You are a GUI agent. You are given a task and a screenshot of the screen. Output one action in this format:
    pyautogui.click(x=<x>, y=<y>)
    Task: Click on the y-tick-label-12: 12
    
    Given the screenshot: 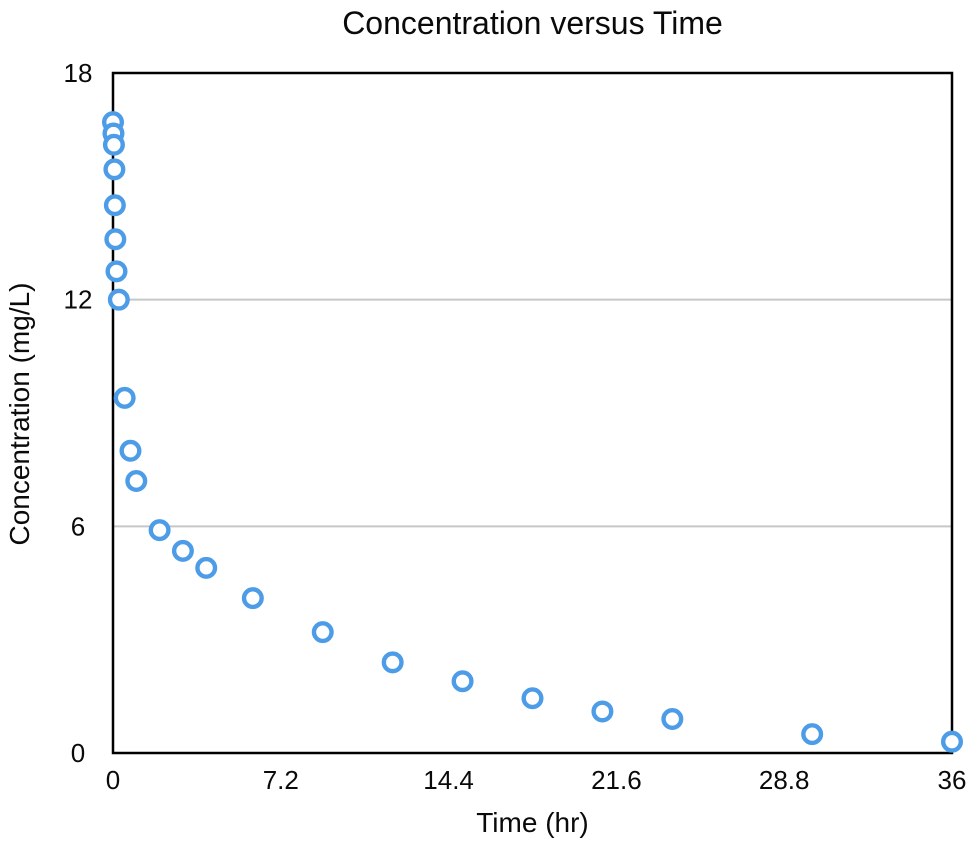 What is the action you would take?
    pyautogui.click(x=78, y=300)
    